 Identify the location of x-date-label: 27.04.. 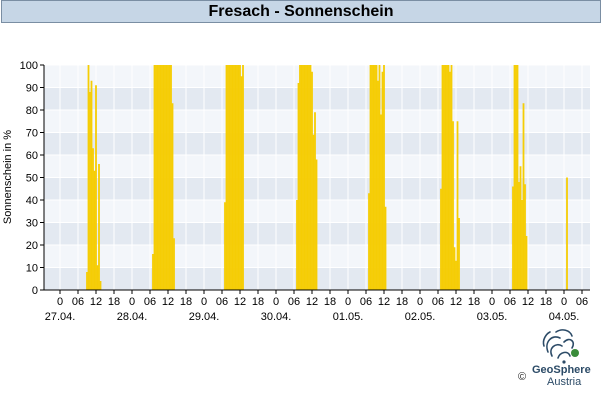
(60, 317).